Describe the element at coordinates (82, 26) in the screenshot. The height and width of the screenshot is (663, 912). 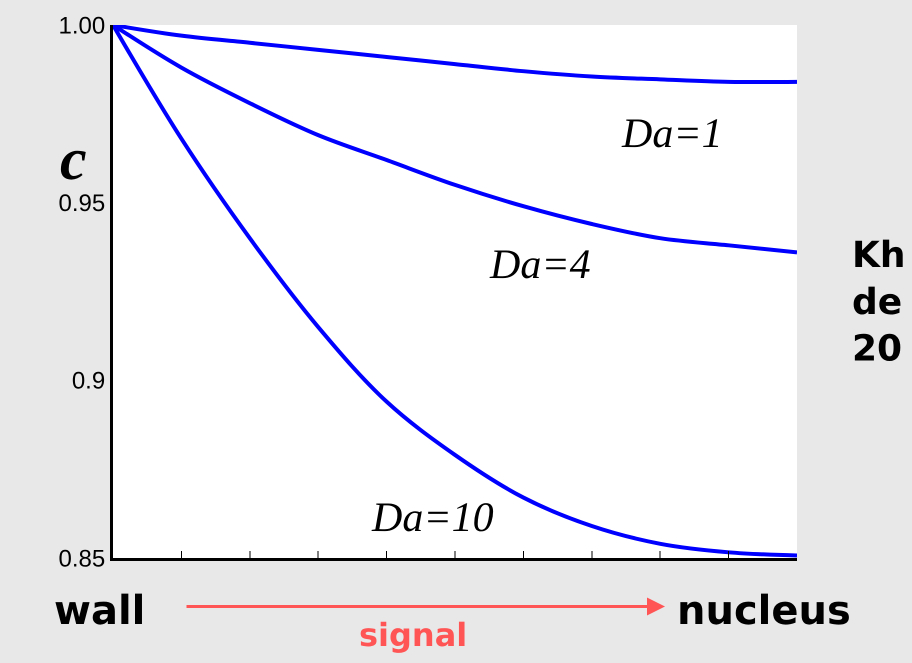
I see `y-tick-label: 1.00` at that location.